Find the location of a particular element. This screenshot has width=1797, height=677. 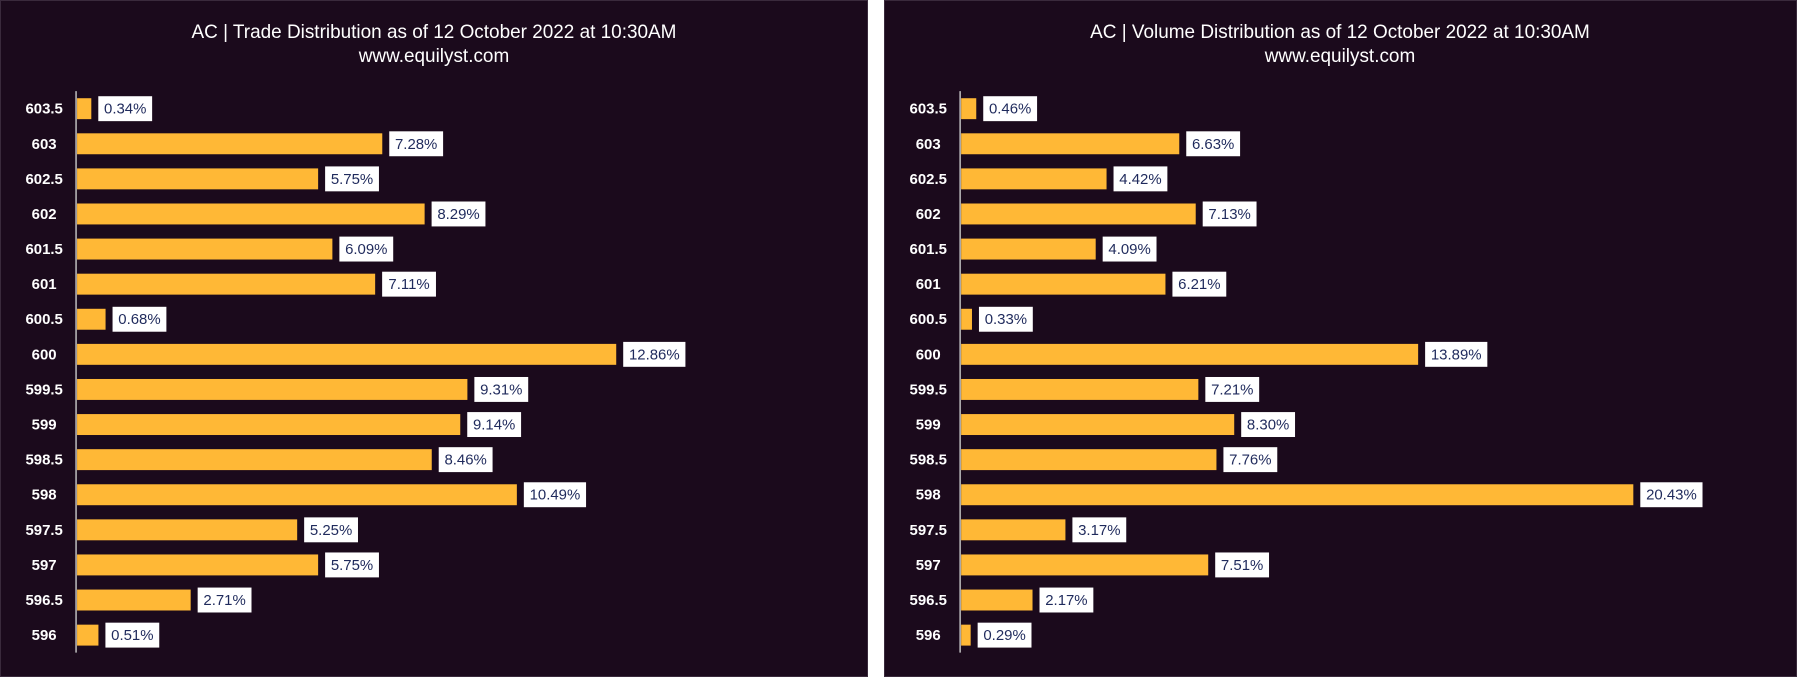

data-label: 3.17% is located at coordinates (1099, 530).